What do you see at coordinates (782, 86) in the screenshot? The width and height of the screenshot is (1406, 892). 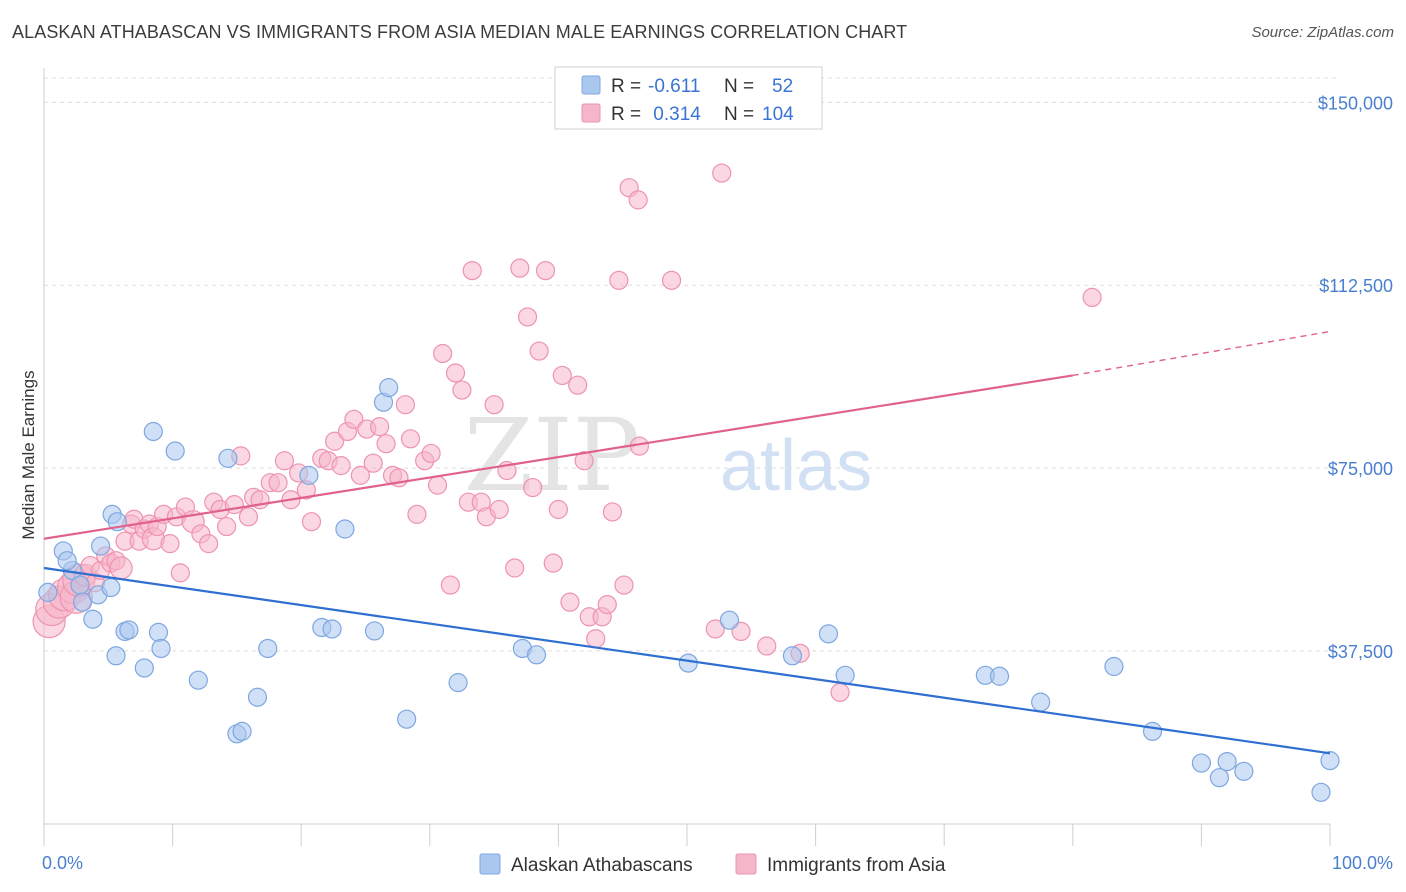 I see `legend-n-value-blue: 52` at bounding box center [782, 86].